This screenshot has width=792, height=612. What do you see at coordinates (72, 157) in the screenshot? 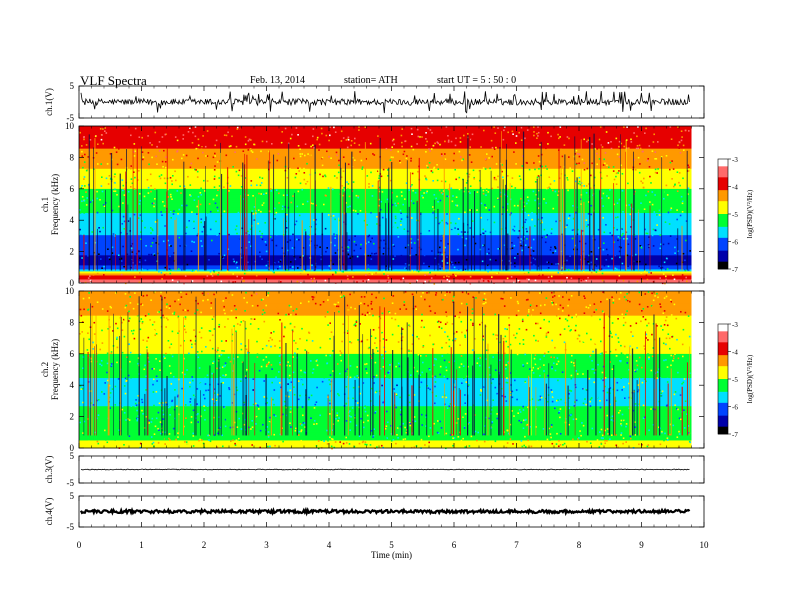
I see `y-tick-label: 8` at bounding box center [72, 157].